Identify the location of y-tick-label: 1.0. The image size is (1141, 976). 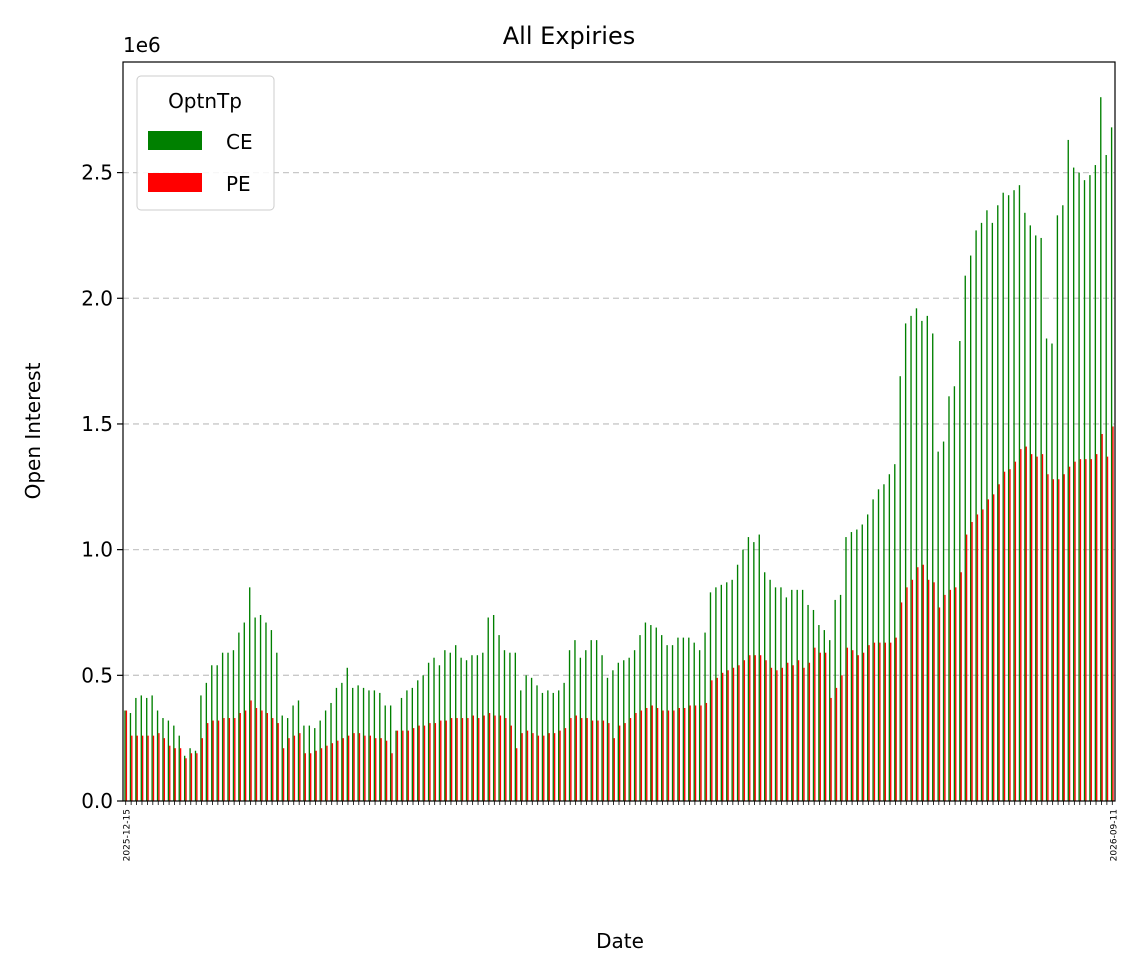
(97, 550).